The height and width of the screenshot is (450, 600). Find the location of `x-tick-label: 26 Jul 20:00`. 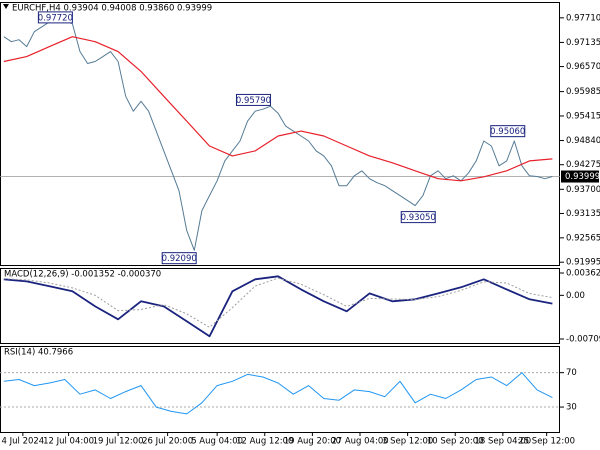

x-tick-label: 26 Jul 20:00 is located at coordinates (167, 442).